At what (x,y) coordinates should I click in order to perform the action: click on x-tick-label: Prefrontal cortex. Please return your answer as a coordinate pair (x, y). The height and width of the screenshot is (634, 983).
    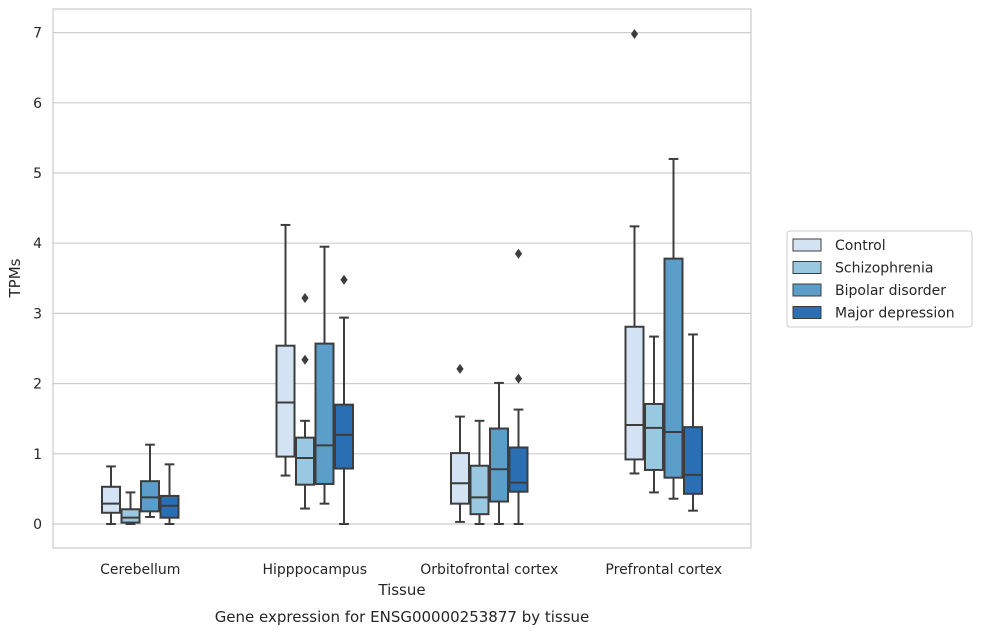
    Looking at the image, I should click on (663, 570).